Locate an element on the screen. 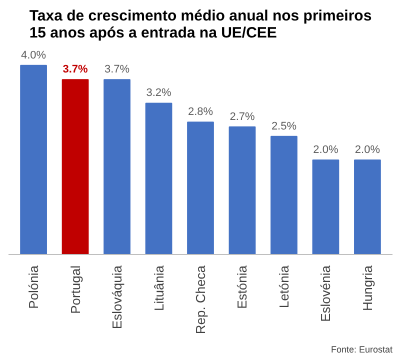  data-label: 2.8% is located at coordinates (201, 112).